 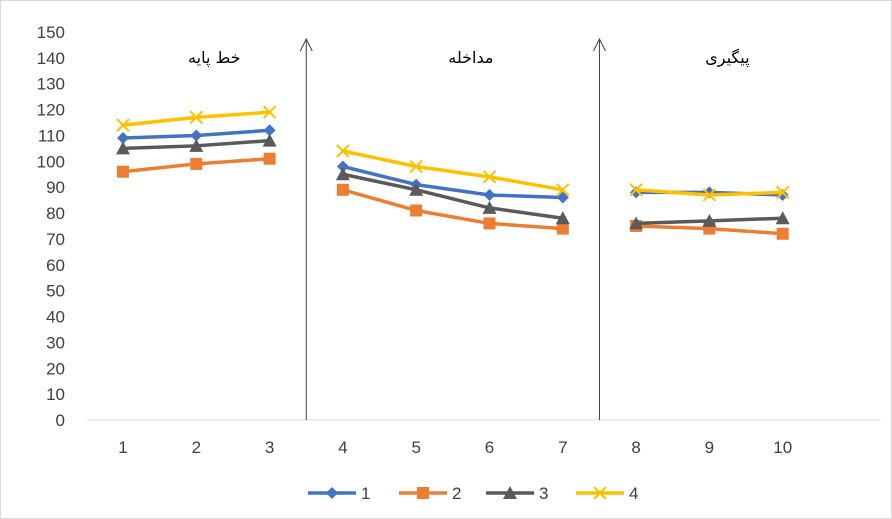 I want to click on y-tick-label: 130, so click(x=51, y=84).